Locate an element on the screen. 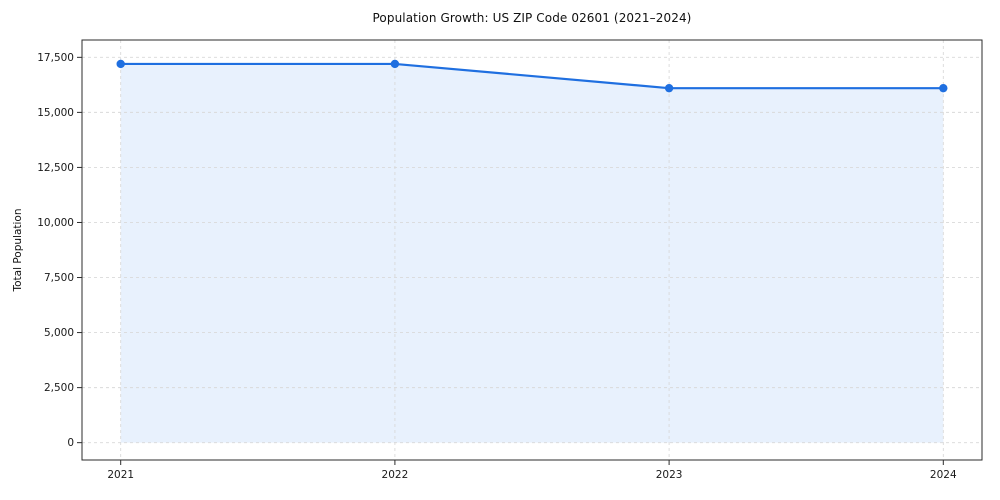 The height and width of the screenshot is (500, 1000). x-tick-label: 2024 is located at coordinates (943, 475).